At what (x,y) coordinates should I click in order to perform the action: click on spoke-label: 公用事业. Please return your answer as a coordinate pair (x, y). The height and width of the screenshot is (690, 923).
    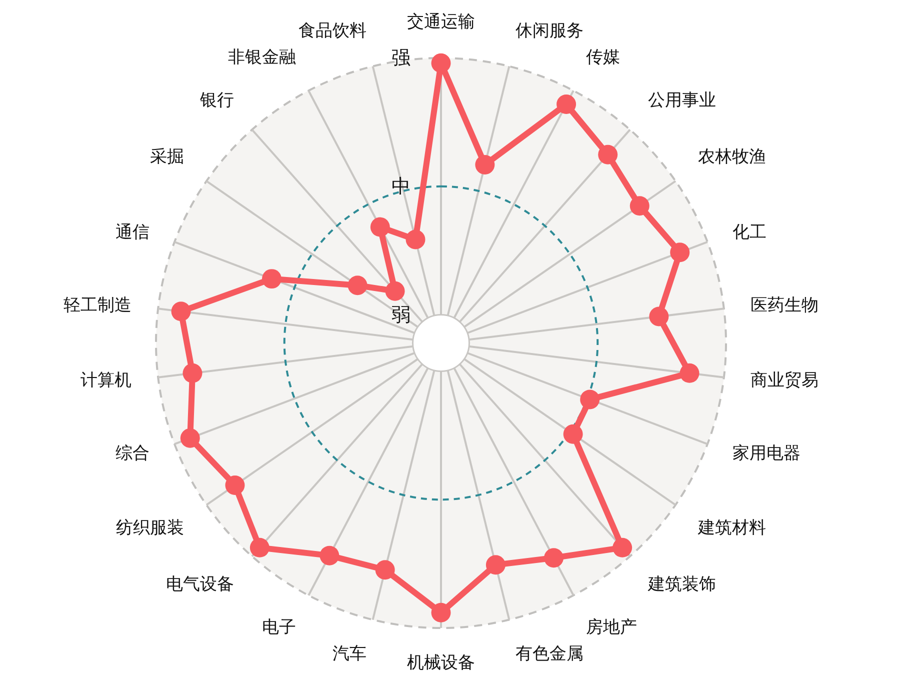
    Looking at the image, I should click on (682, 100).